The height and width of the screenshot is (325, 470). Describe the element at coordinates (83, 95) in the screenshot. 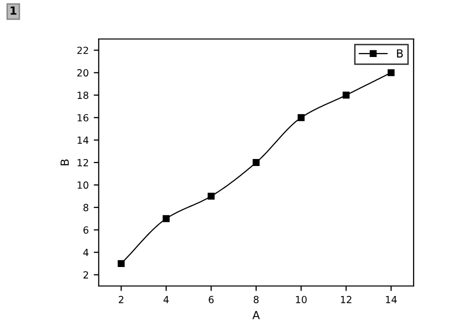

I see `y-tick-label: 18` at that location.